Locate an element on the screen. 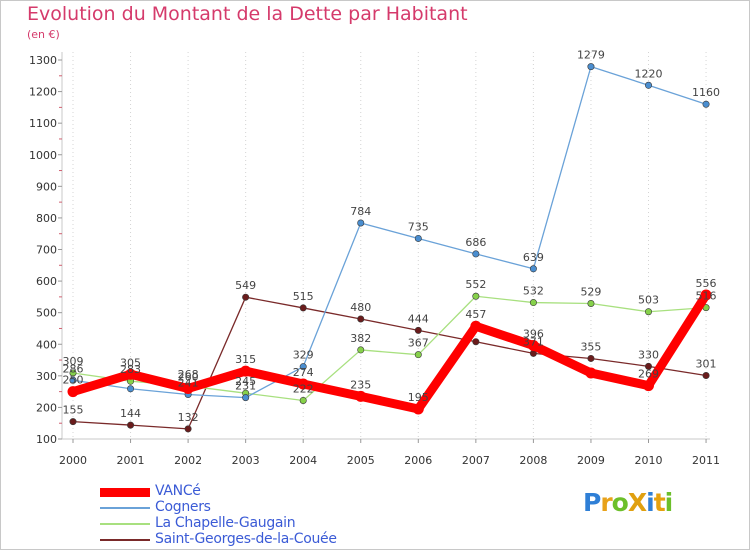 The width and height of the screenshot is (750, 550). series-0-point-2007 is located at coordinates (476, 326).